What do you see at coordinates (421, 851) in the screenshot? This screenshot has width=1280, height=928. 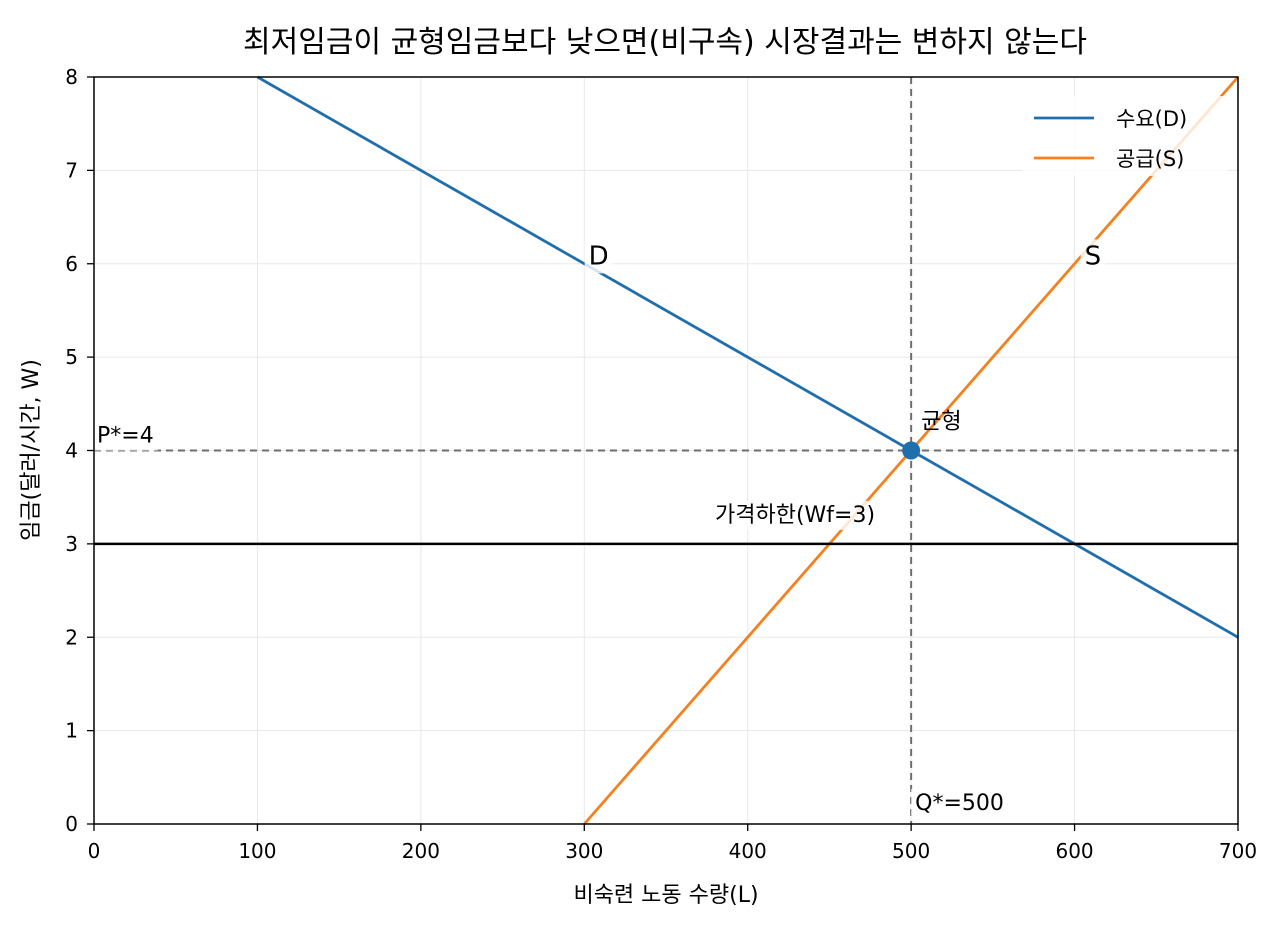 I see `x-tick-label-2: 200` at bounding box center [421, 851].